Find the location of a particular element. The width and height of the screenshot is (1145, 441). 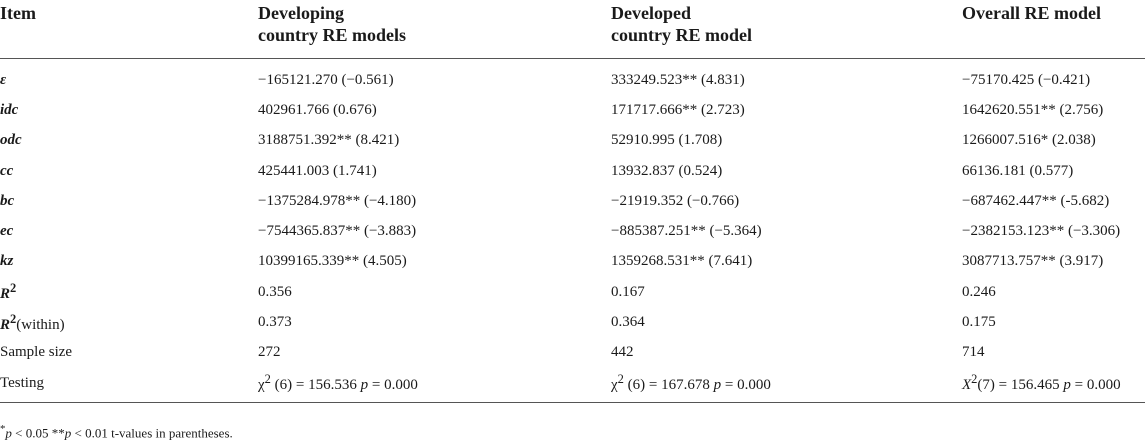

cell-overall: X2(7) = 156.465 p = 0.000 is located at coordinates (1053, 385).